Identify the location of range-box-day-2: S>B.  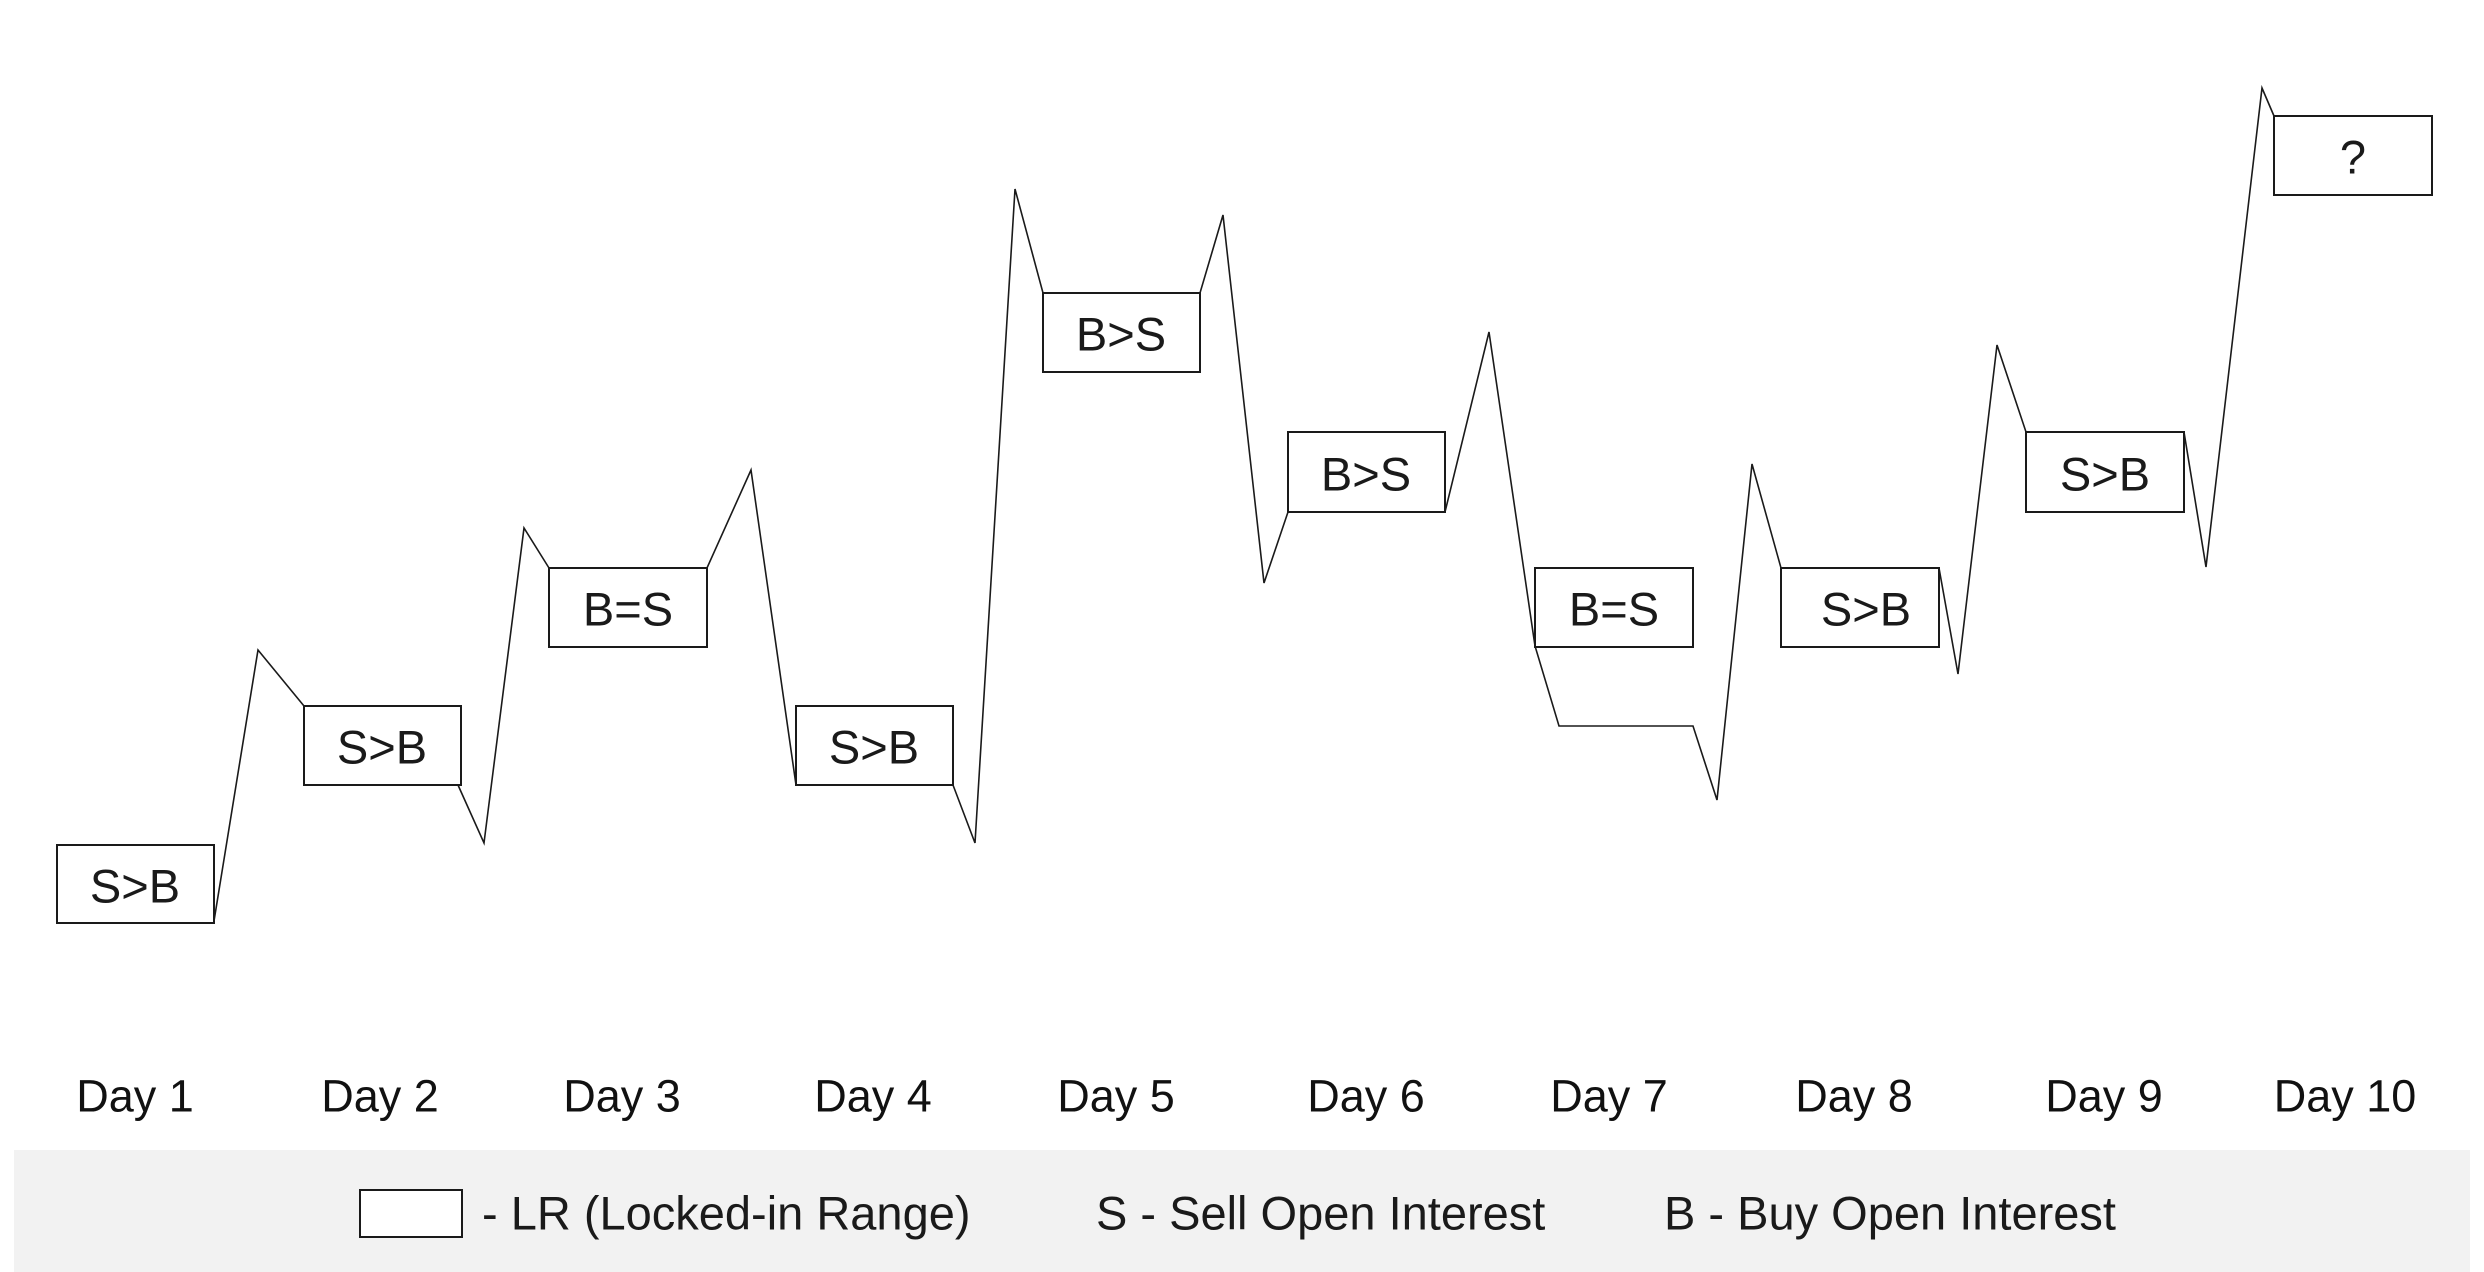
(382, 745).